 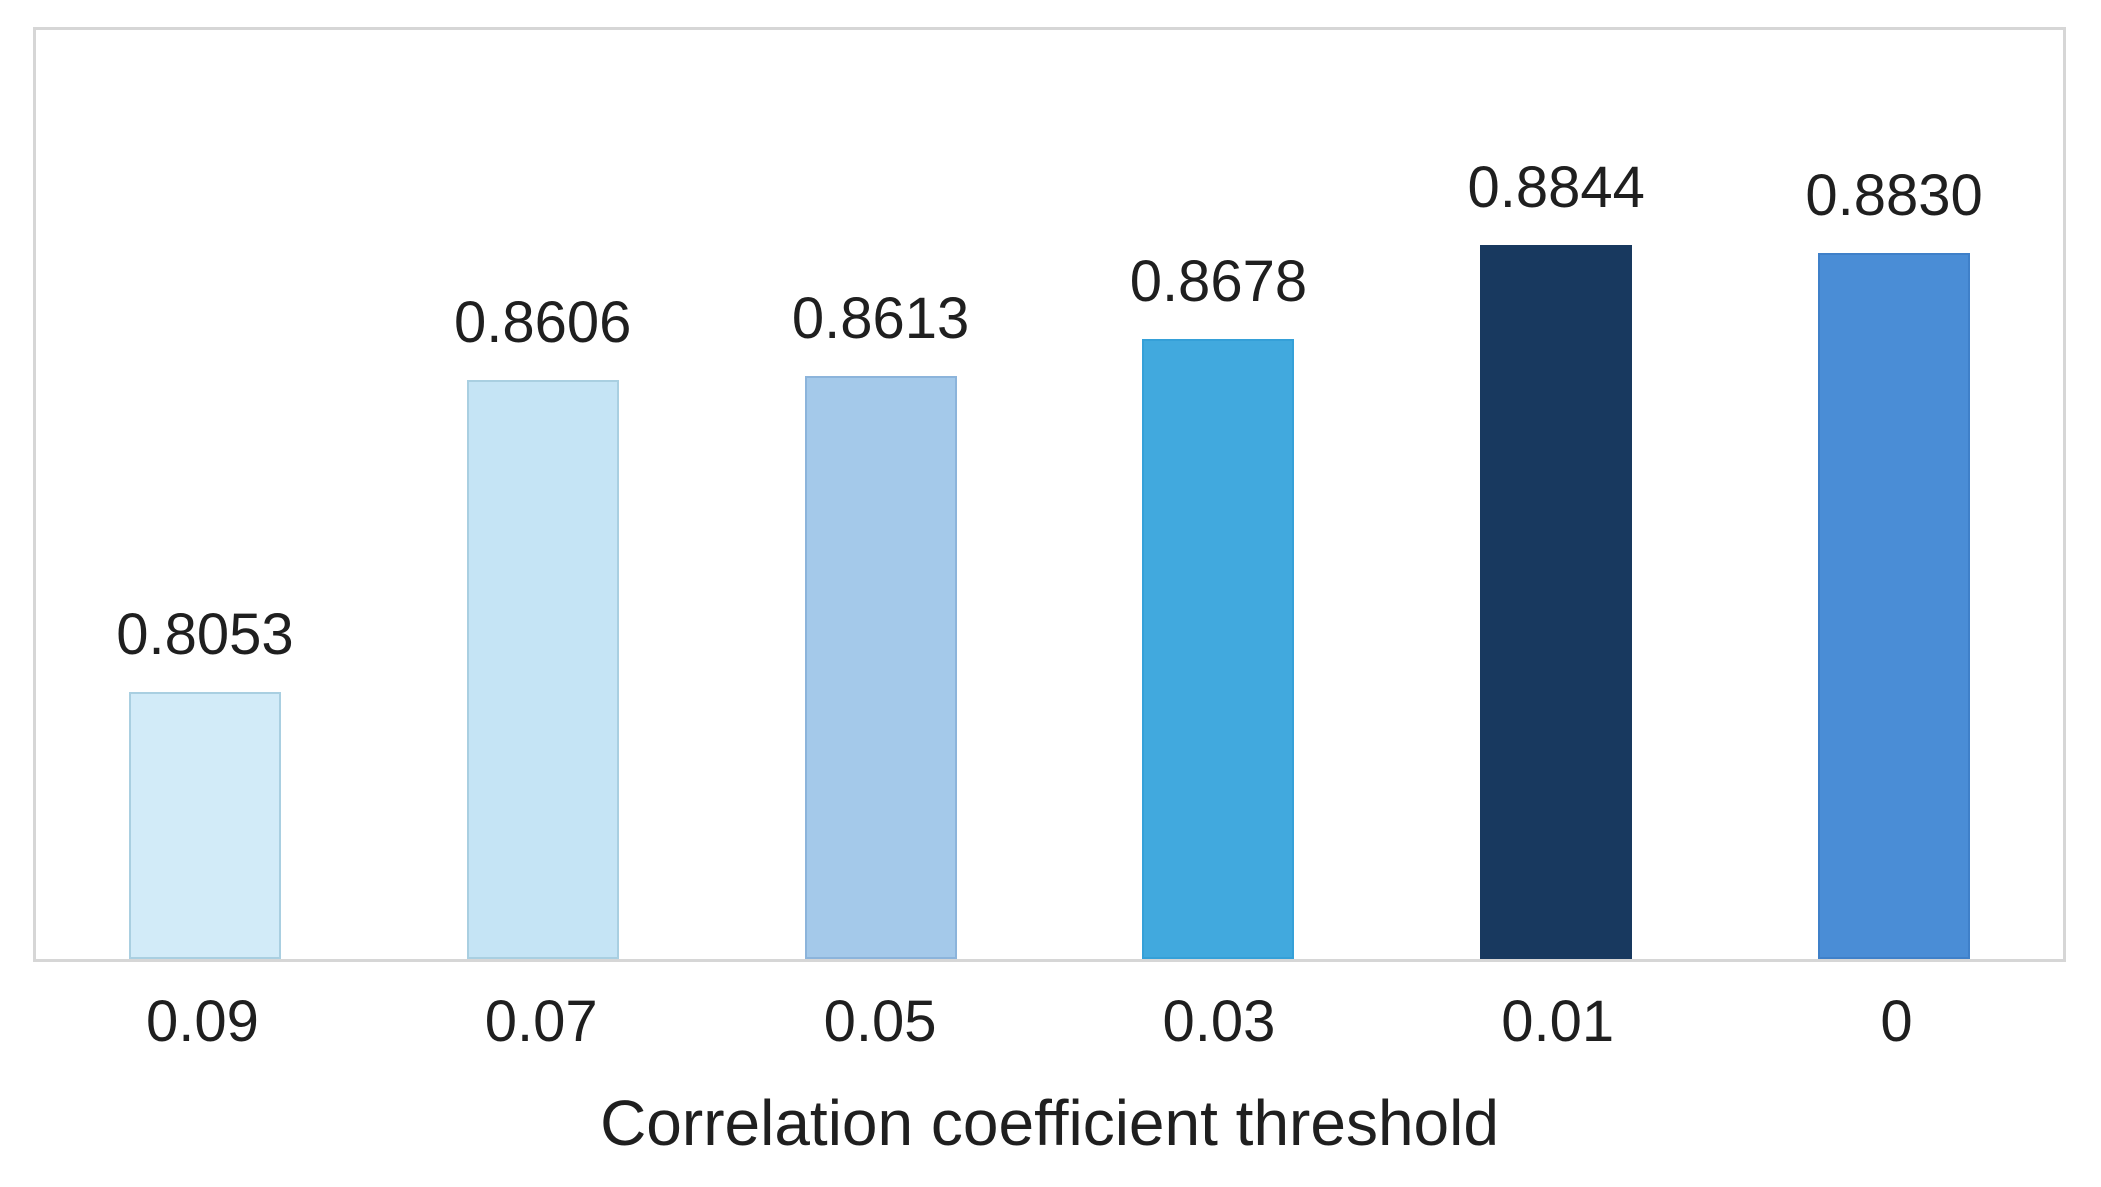 I want to click on category-label: 0.01, so click(x=1558, y=1021).